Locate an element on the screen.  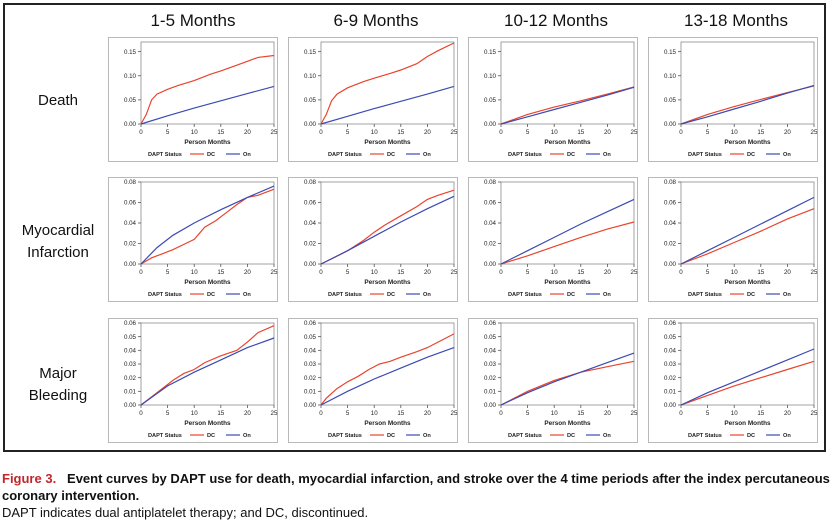
column-header: 10-12 Months is located at coordinates (556, 20).